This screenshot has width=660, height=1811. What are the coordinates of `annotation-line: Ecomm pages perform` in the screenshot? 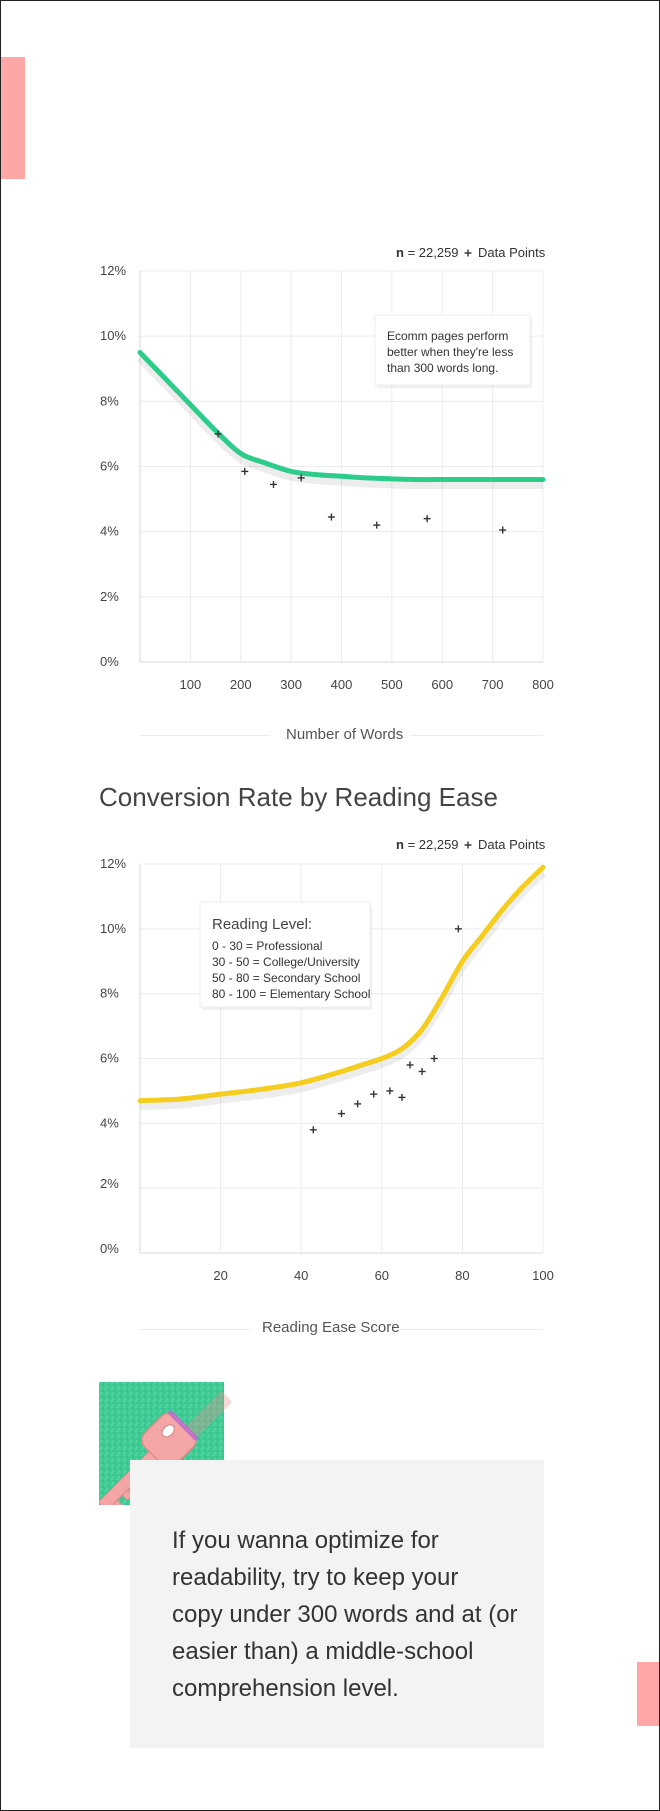 It's located at (447, 336).